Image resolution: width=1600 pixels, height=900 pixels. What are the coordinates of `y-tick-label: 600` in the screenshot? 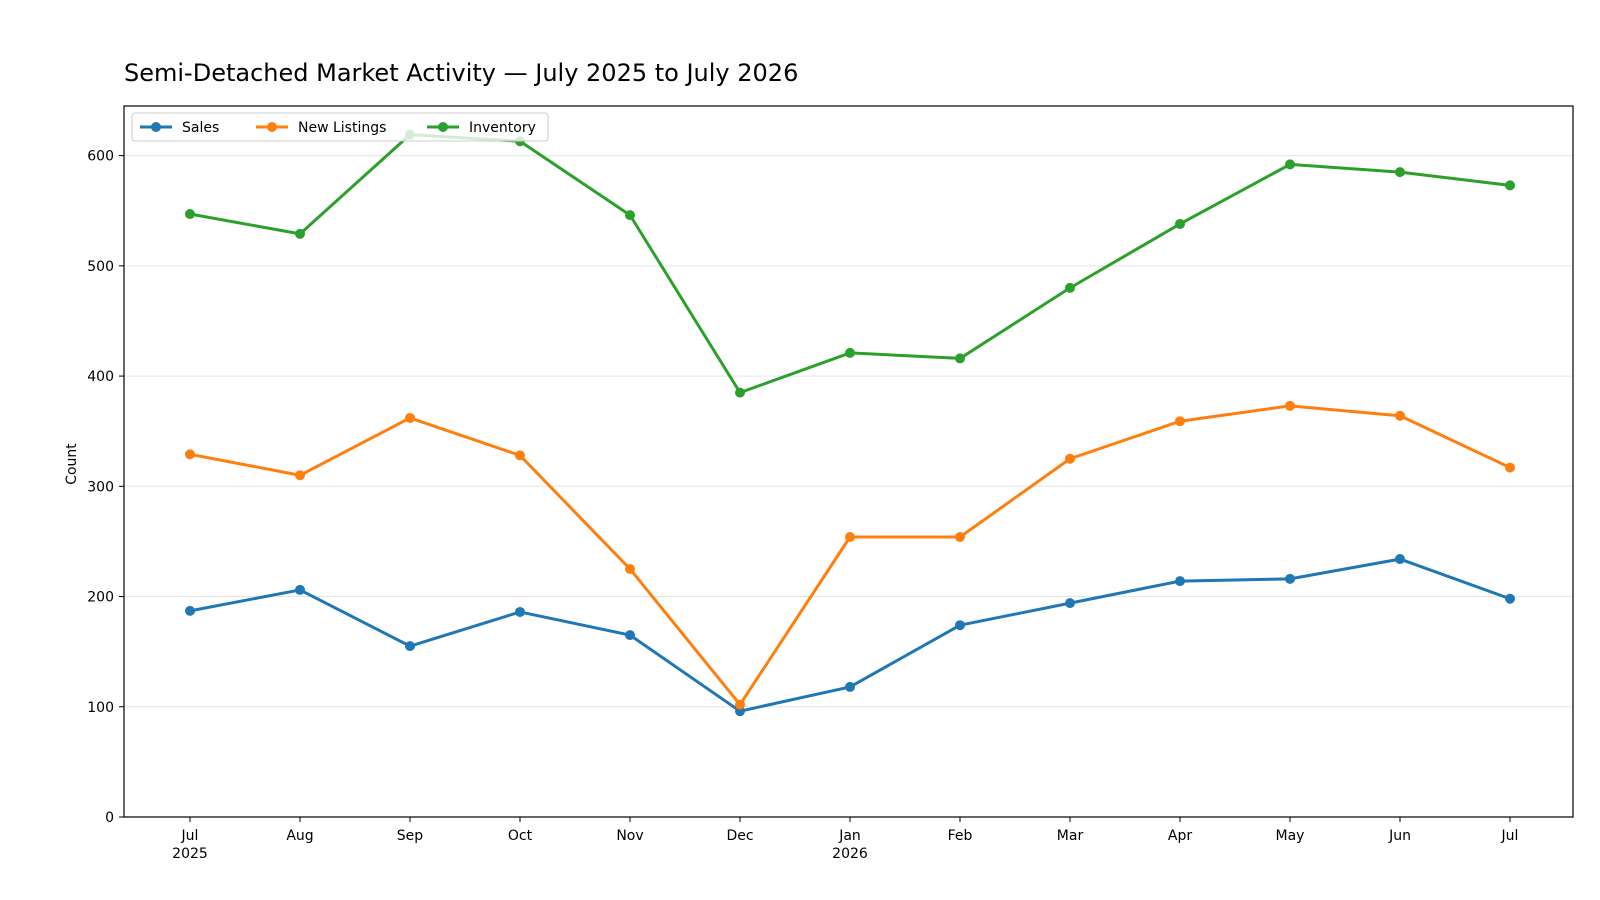 It's located at (100, 157).